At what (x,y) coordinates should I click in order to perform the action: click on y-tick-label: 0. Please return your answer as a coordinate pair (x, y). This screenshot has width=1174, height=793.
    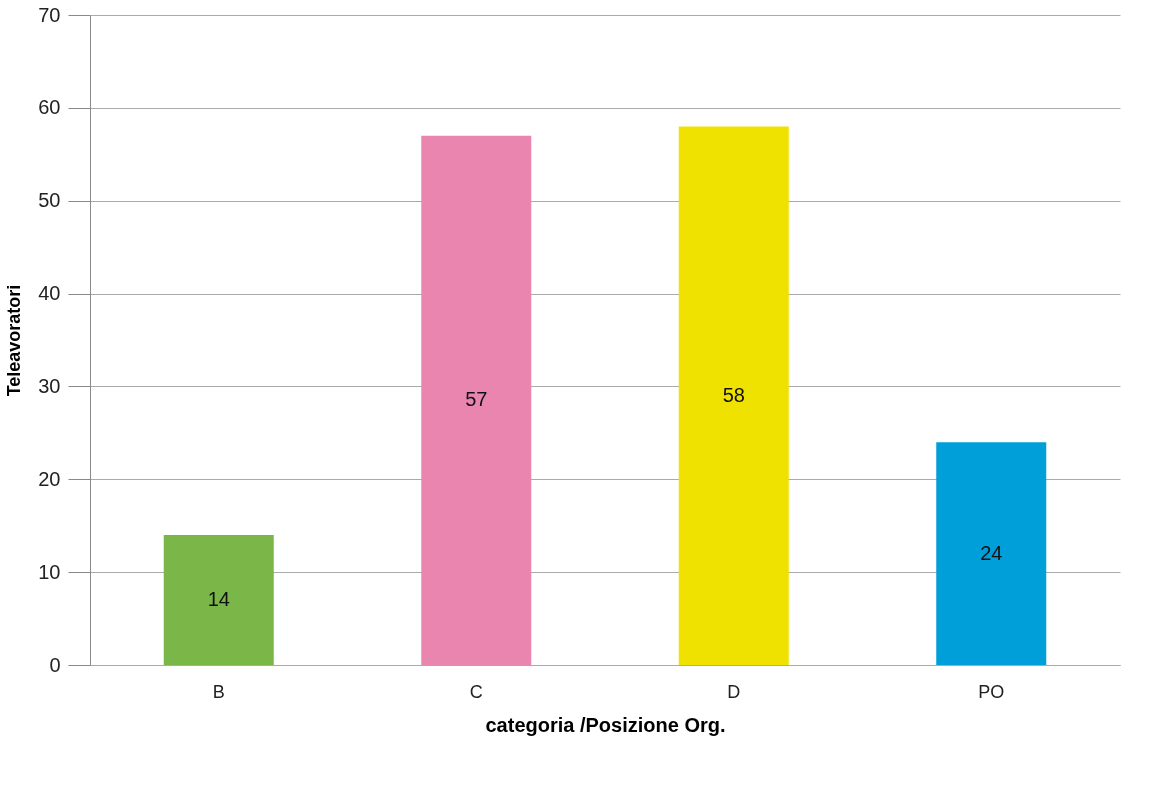
    Looking at the image, I should click on (55, 664).